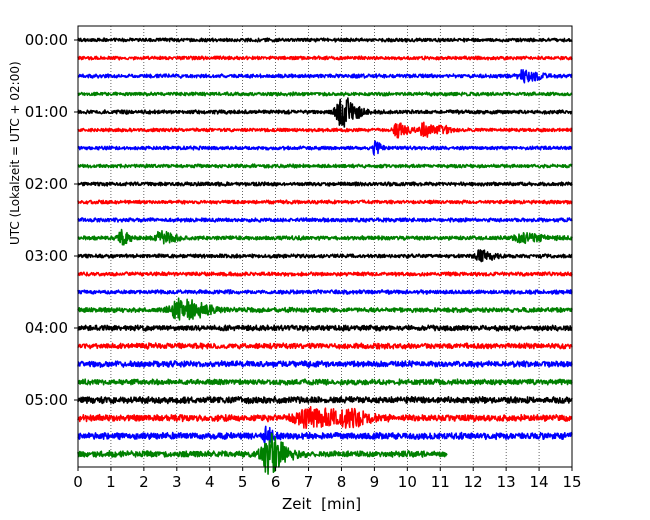  I want to click on x-axis-label: Zeit [min], so click(322, 504).